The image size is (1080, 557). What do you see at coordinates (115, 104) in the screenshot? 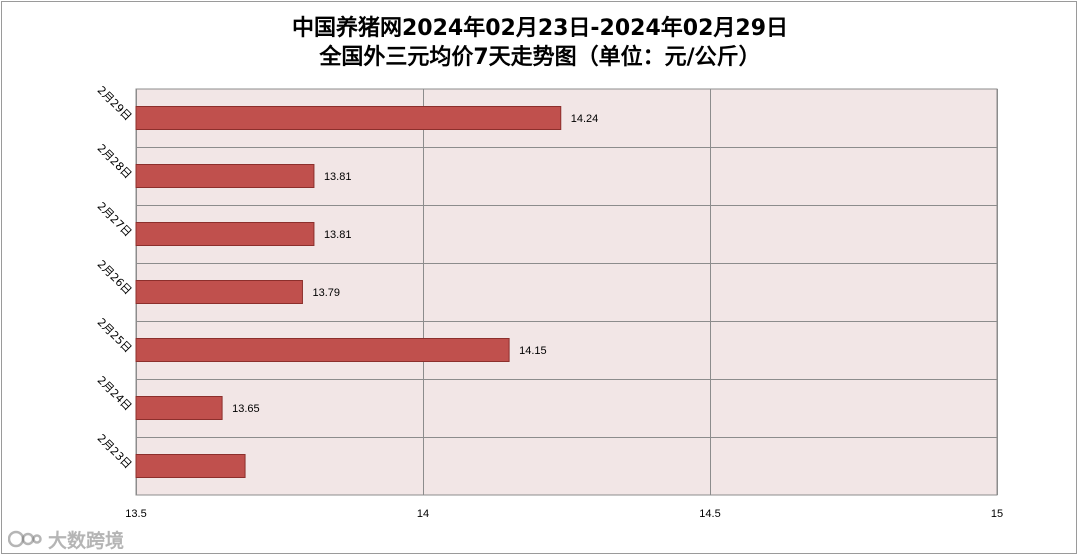
I see `category-label: 2月29日` at bounding box center [115, 104].